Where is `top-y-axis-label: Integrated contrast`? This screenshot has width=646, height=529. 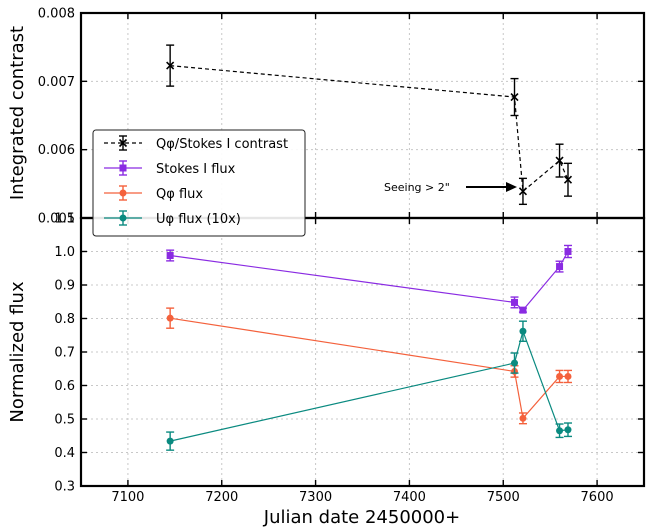 top-y-axis-label: Integrated contrast is located at coordinates (17, 113).